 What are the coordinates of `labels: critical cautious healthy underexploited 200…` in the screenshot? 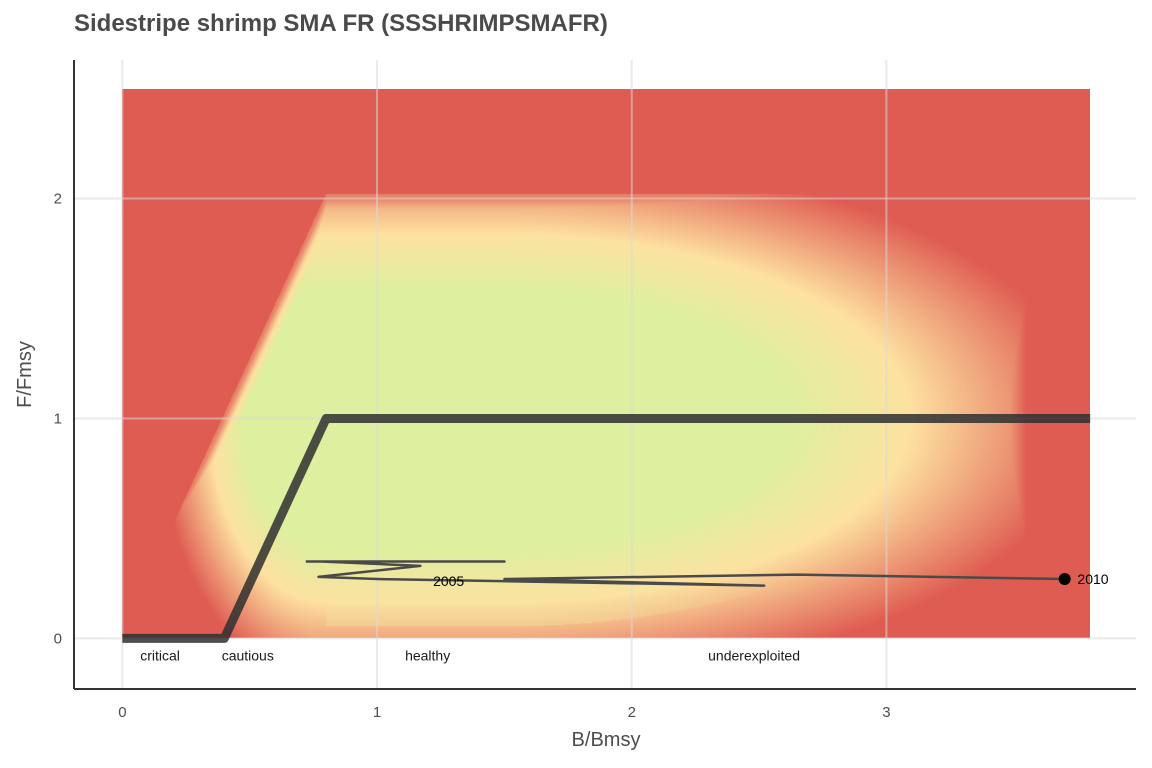 It's located at (624, 617).